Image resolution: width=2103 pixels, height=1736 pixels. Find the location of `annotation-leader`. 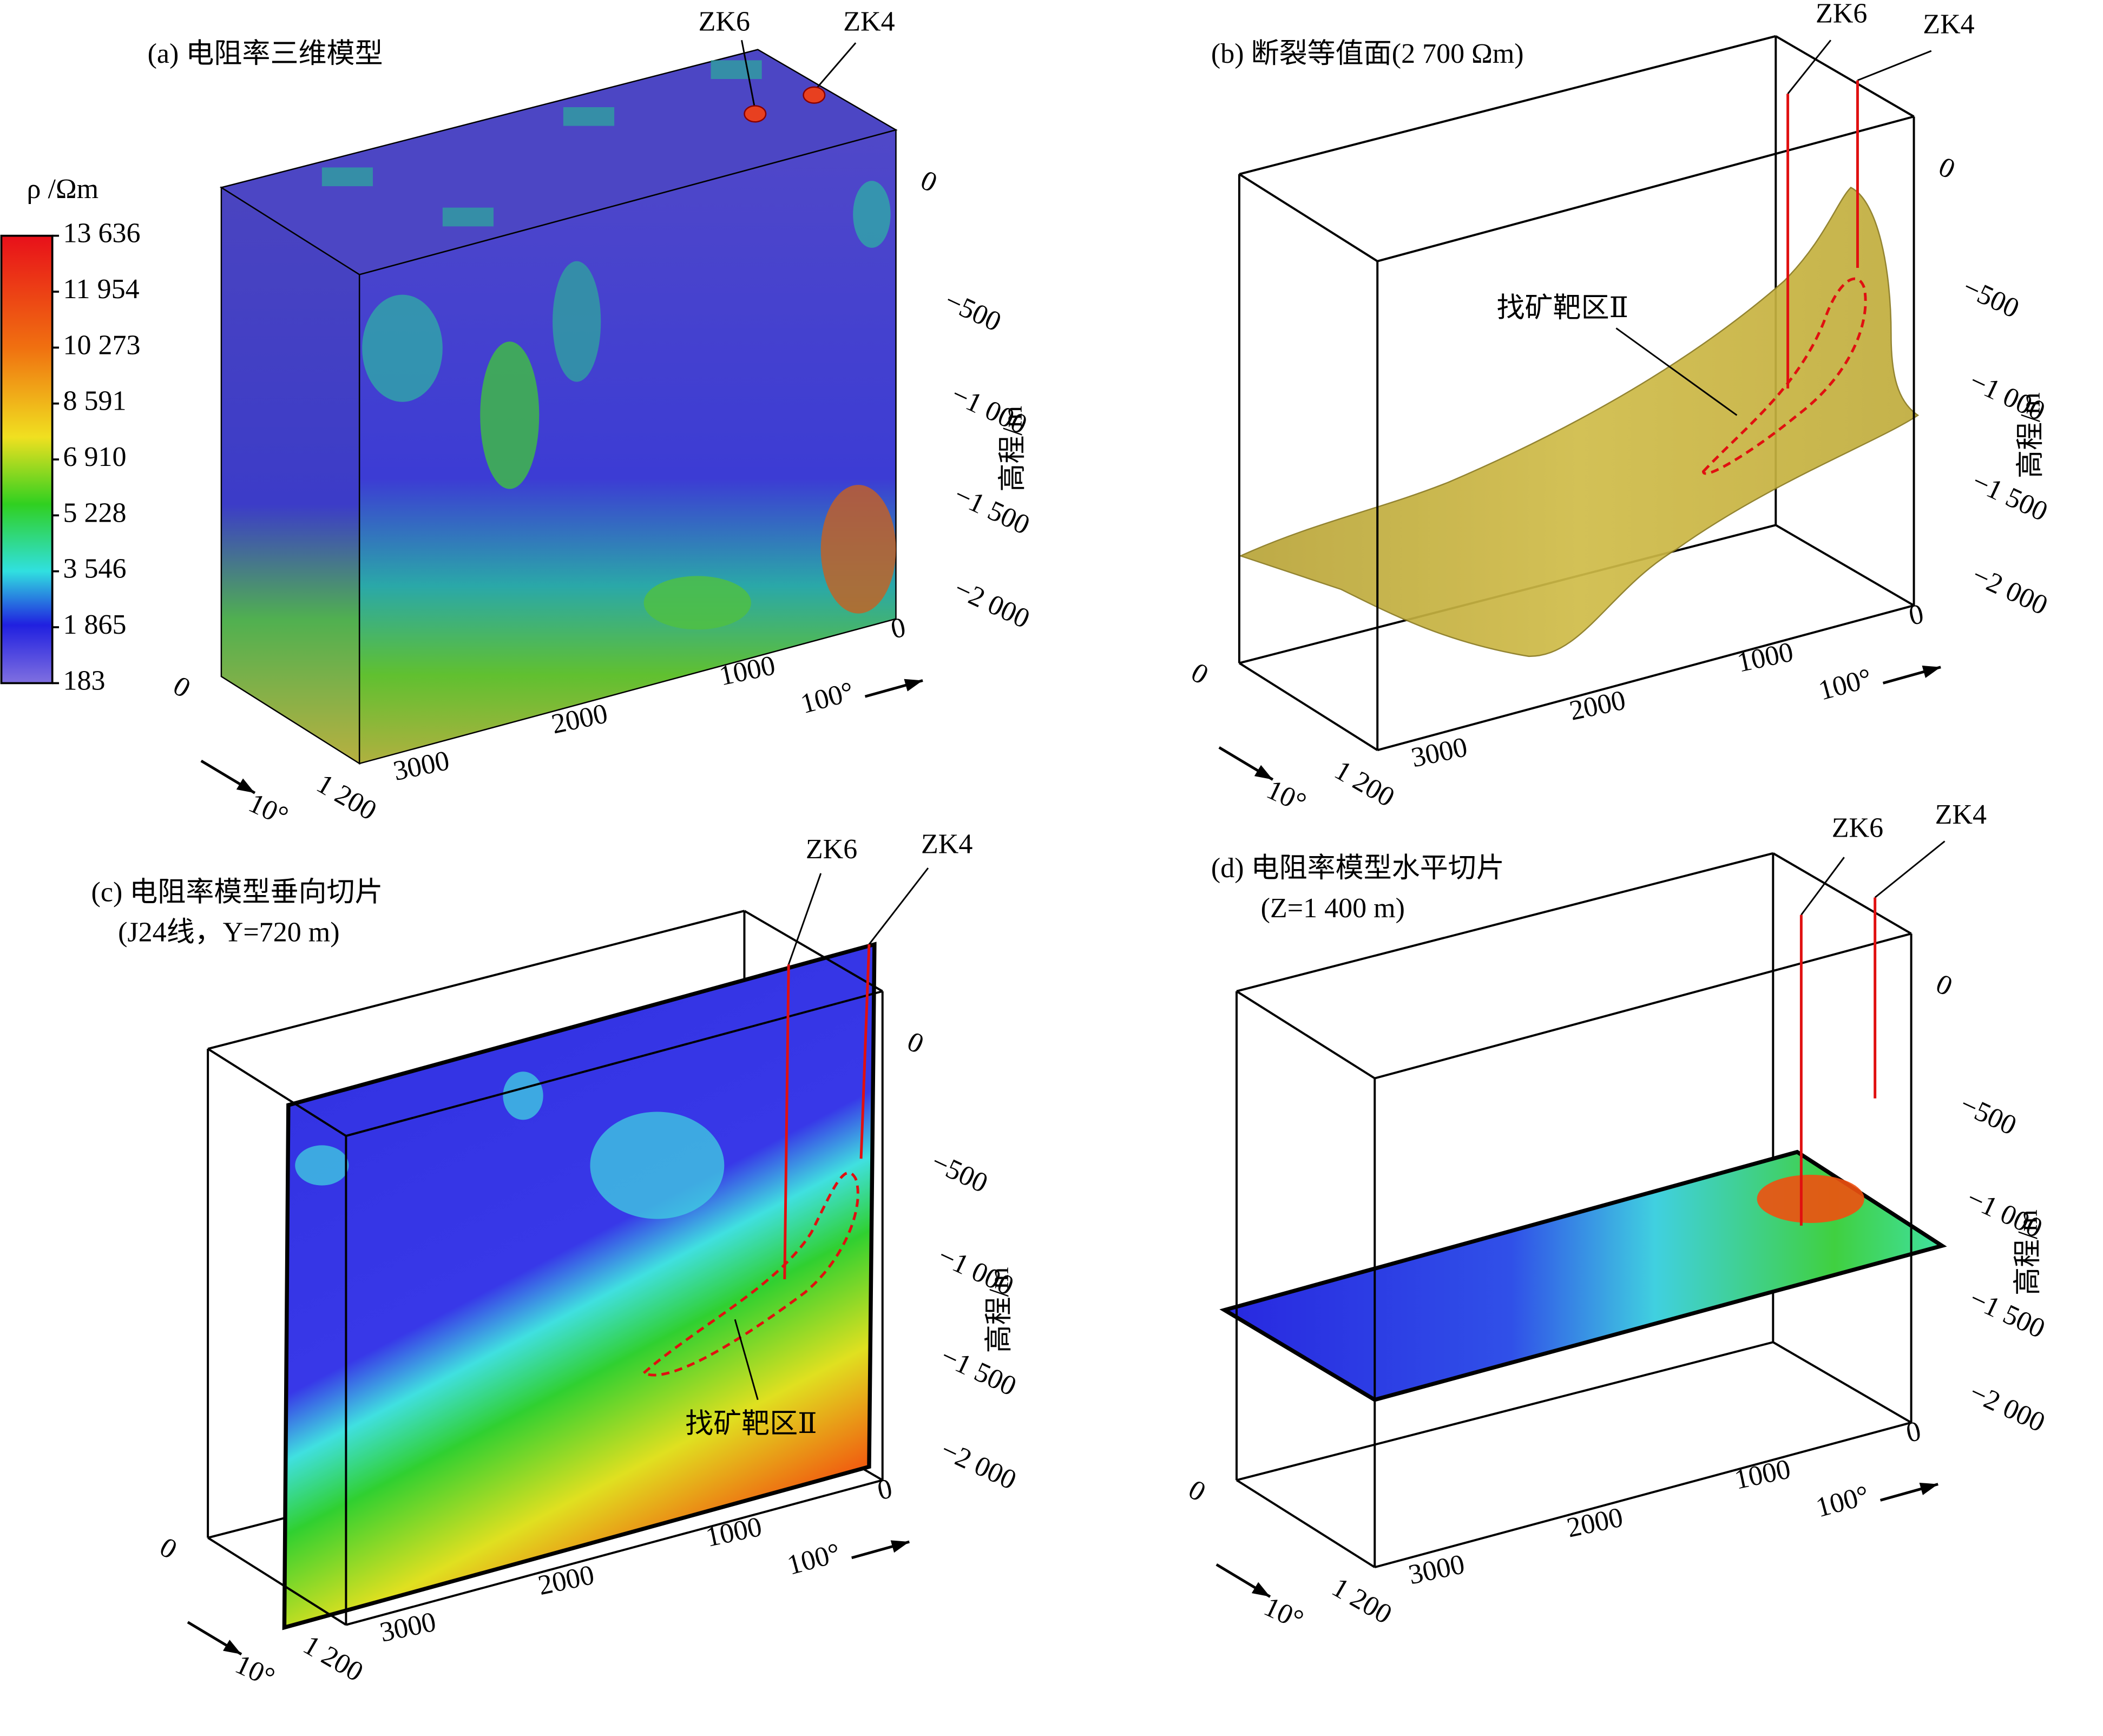

annotation-leader is located at coordinates (1676, 372).